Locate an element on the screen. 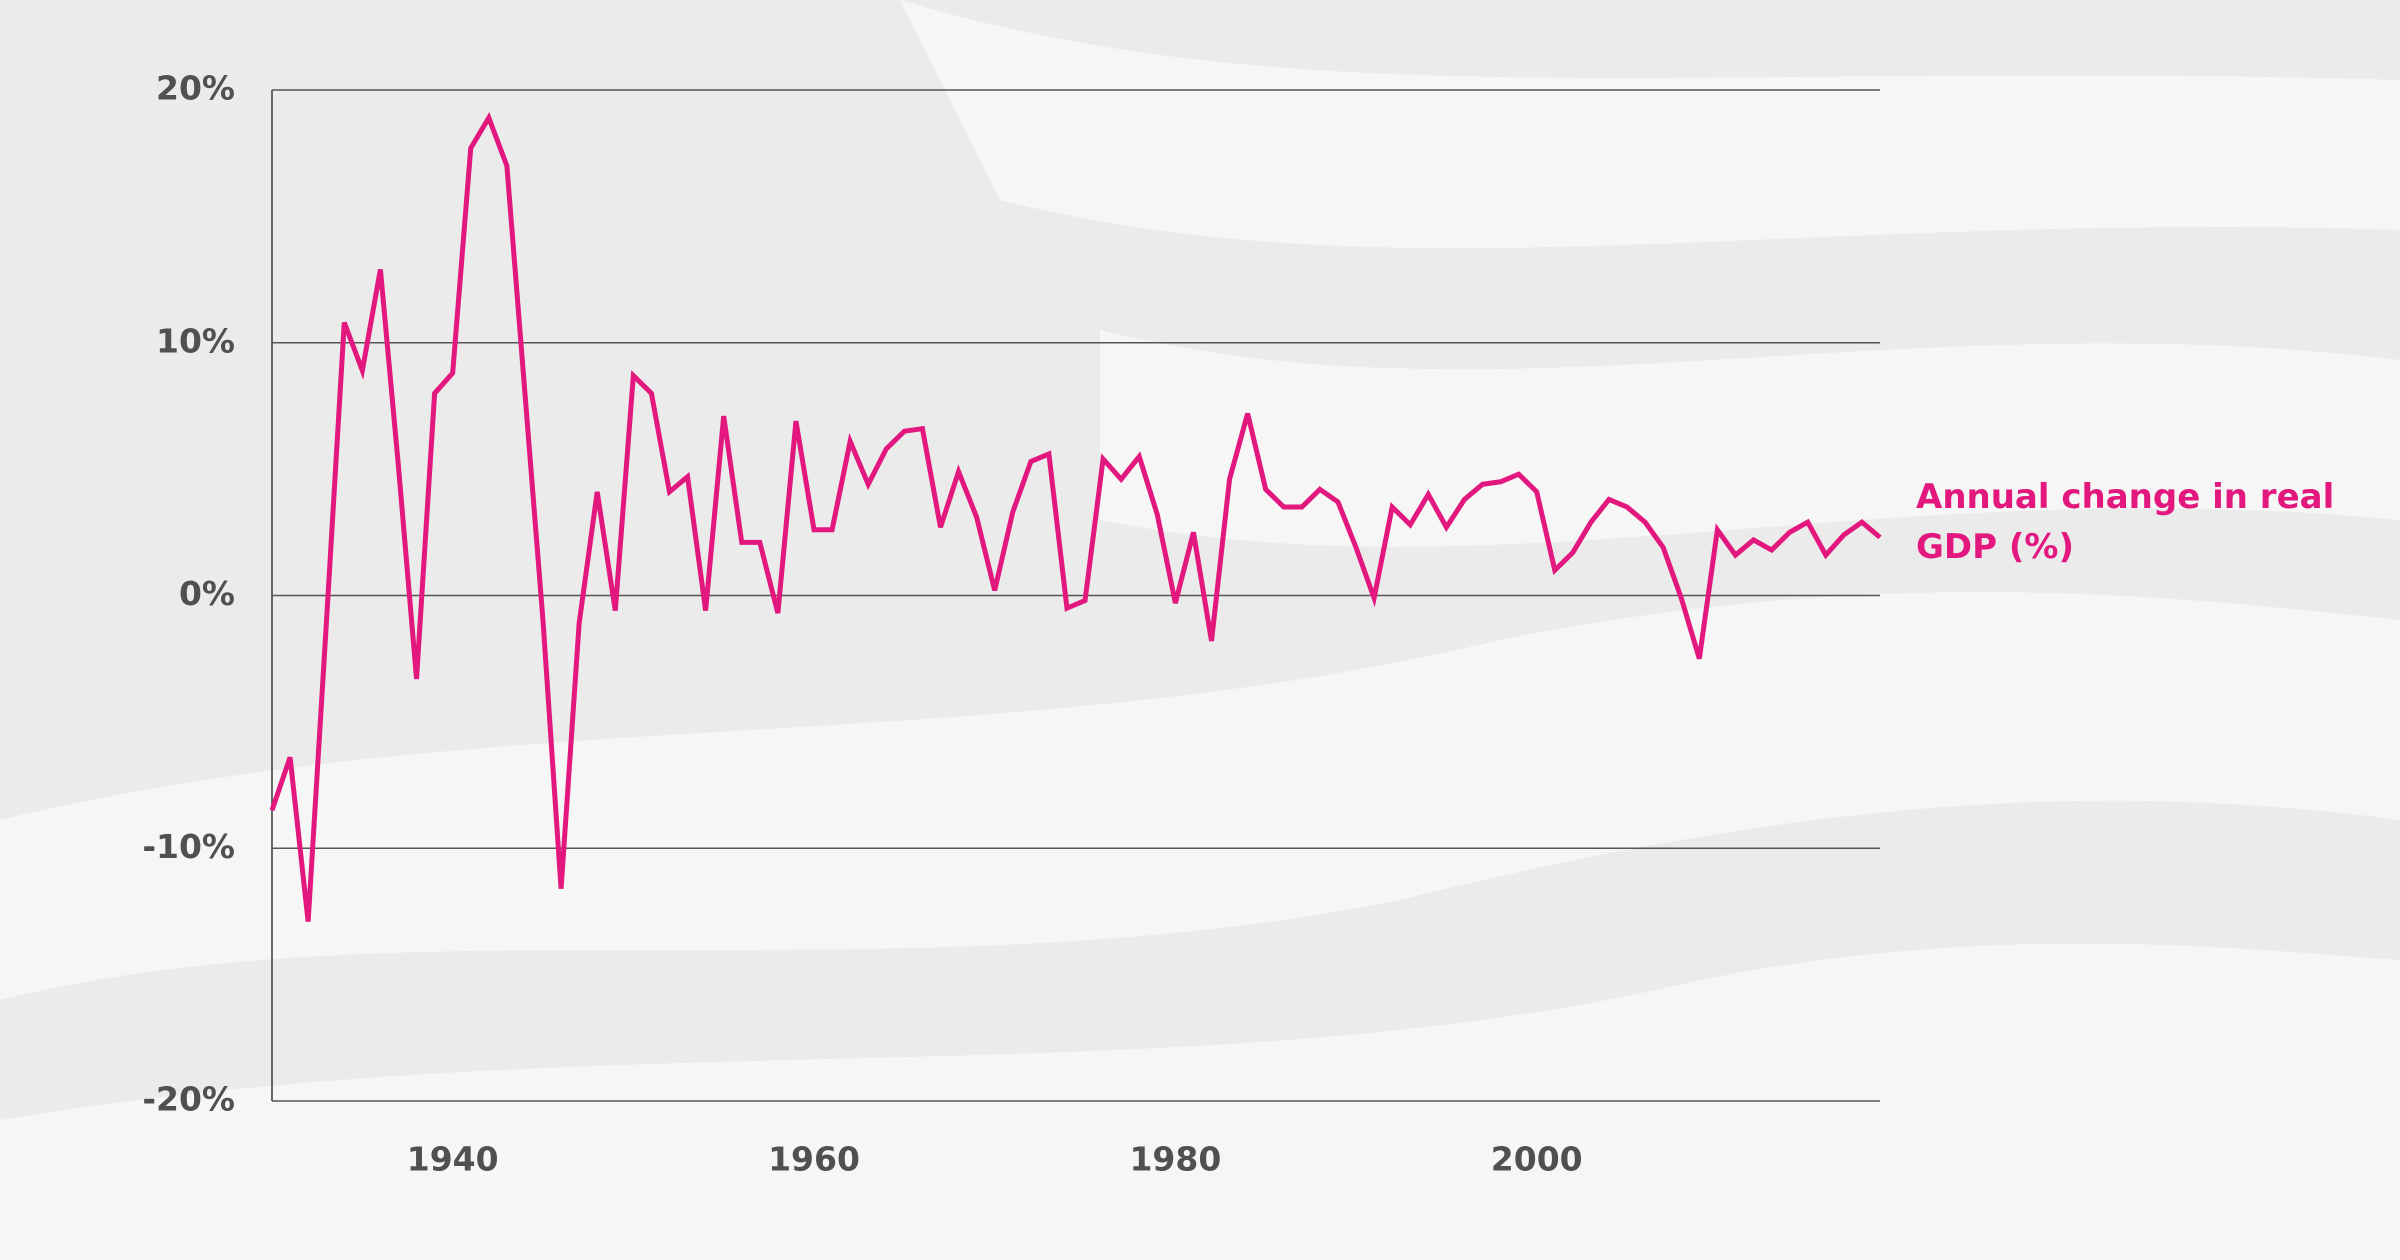 This screenshot has width=2400, height=1260. y-tick-label: 20% is located at coordinates (195, 88).